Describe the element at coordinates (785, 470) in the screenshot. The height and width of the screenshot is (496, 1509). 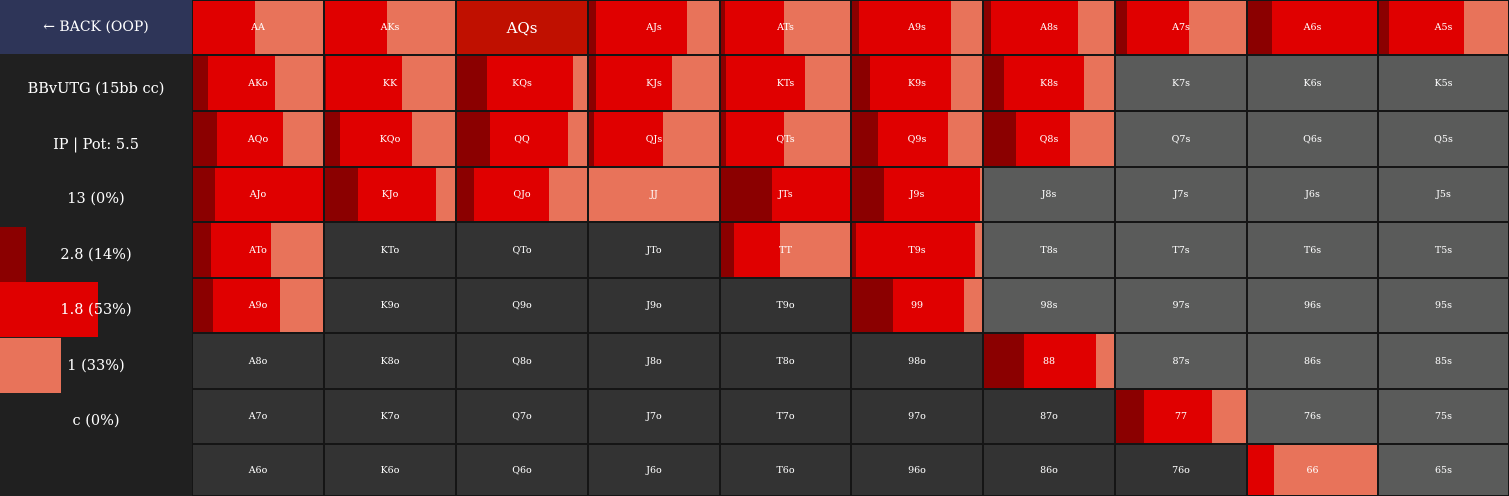
I see `hand-cell-t6o: T6o` at that location.